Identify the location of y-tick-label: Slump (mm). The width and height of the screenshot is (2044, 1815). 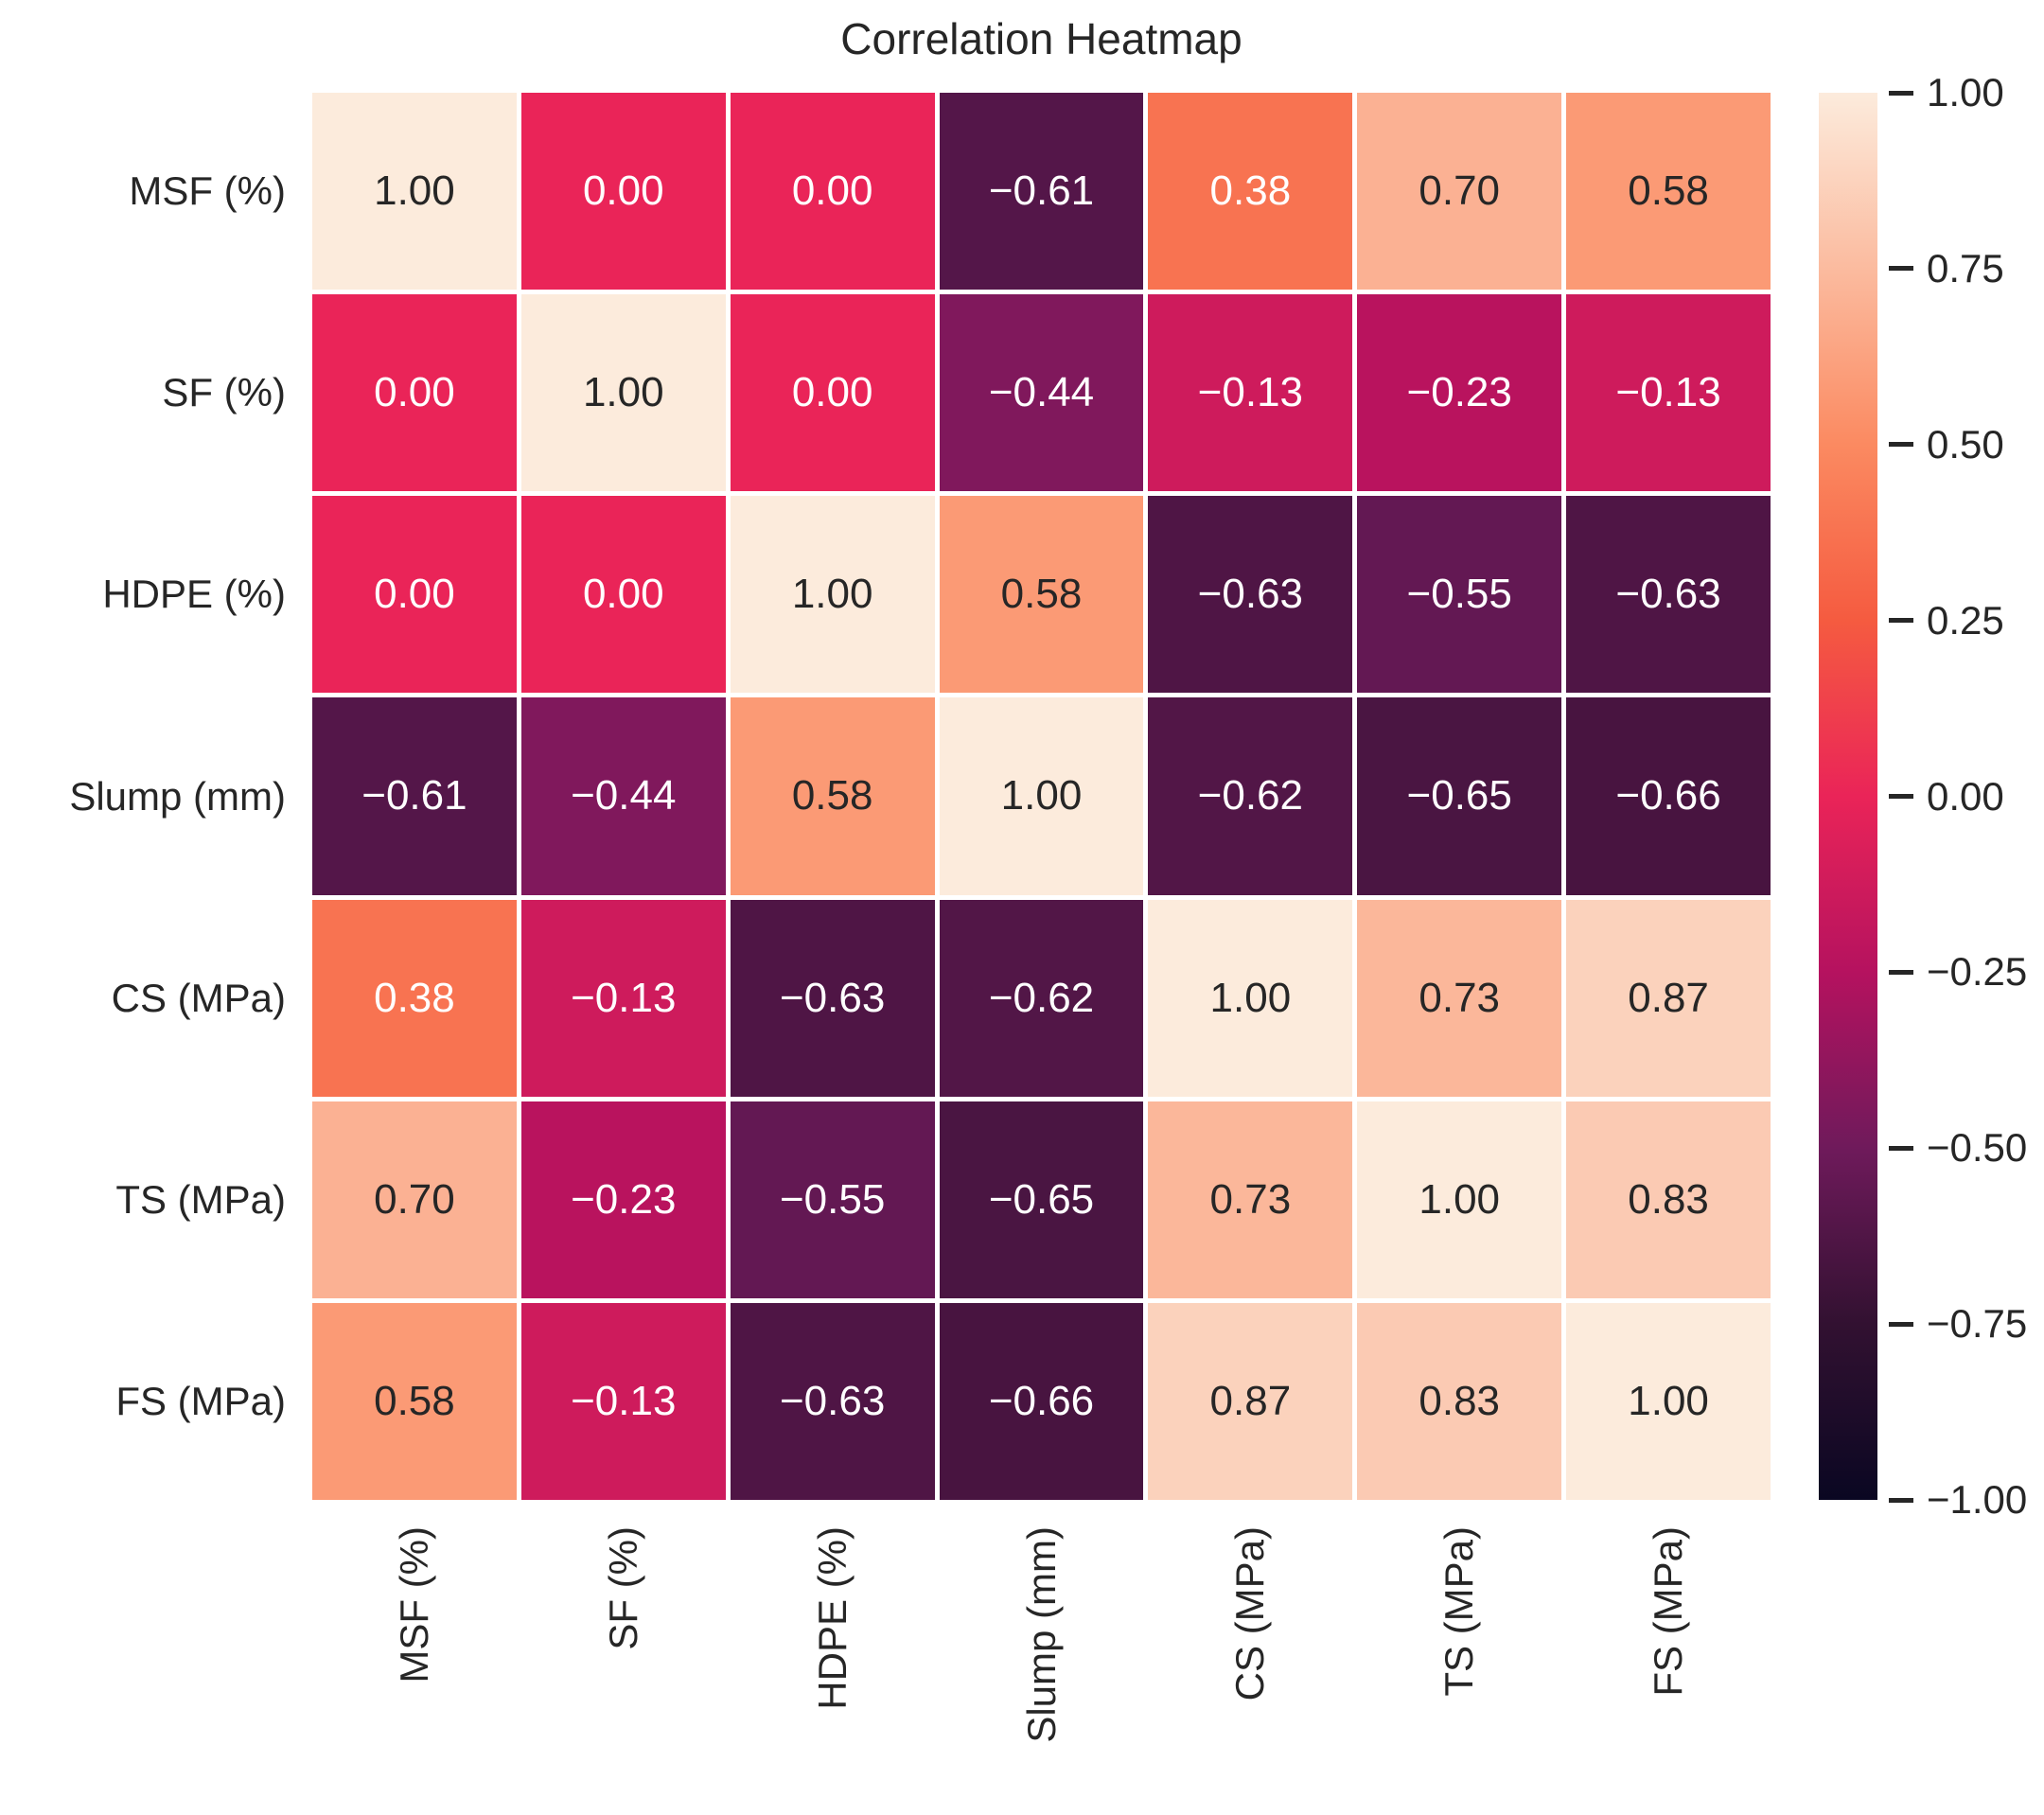
(177, 796).